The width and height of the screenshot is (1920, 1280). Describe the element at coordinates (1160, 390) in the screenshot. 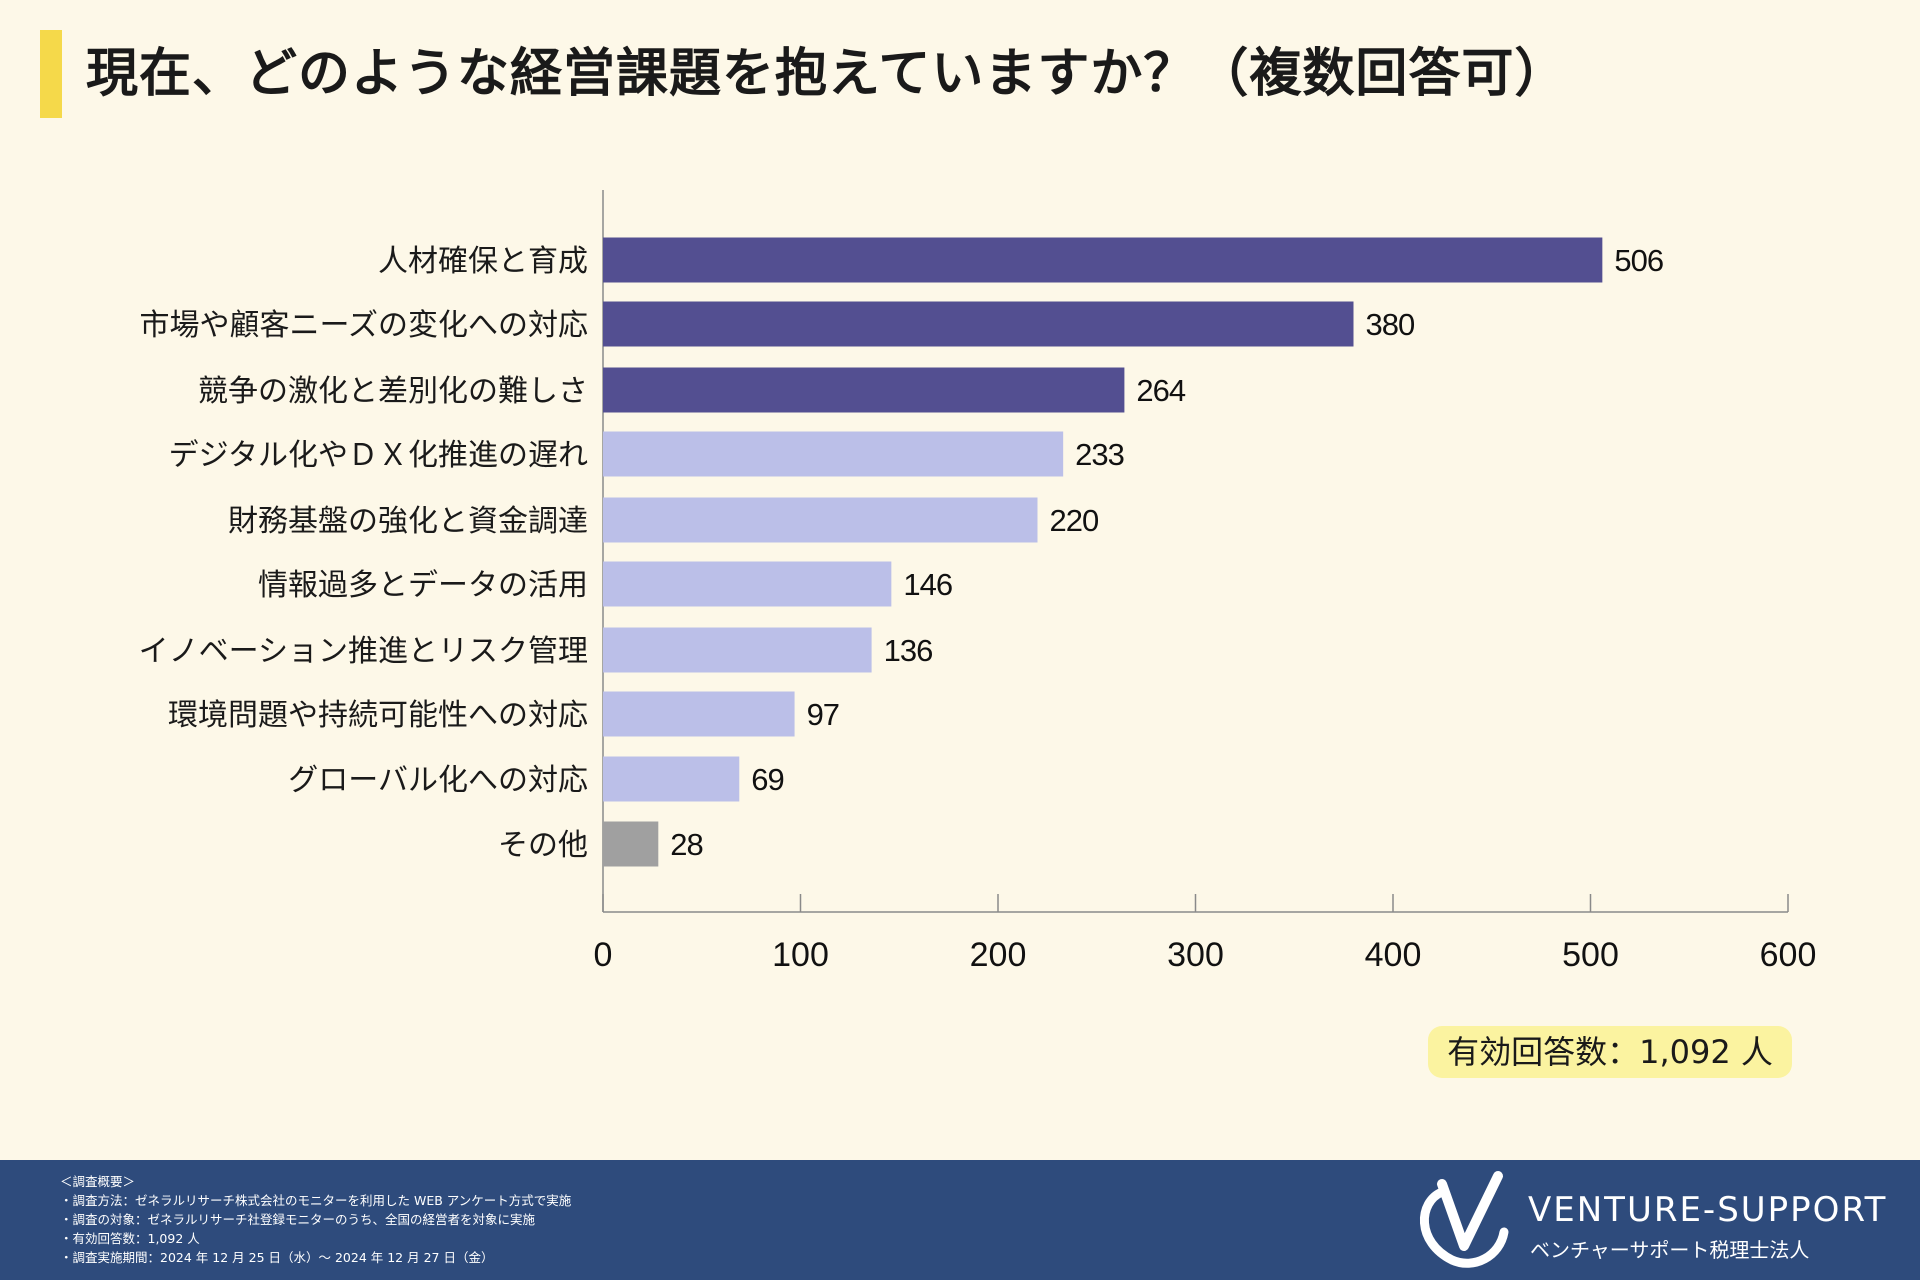

I see `value-label: 264` at that location.